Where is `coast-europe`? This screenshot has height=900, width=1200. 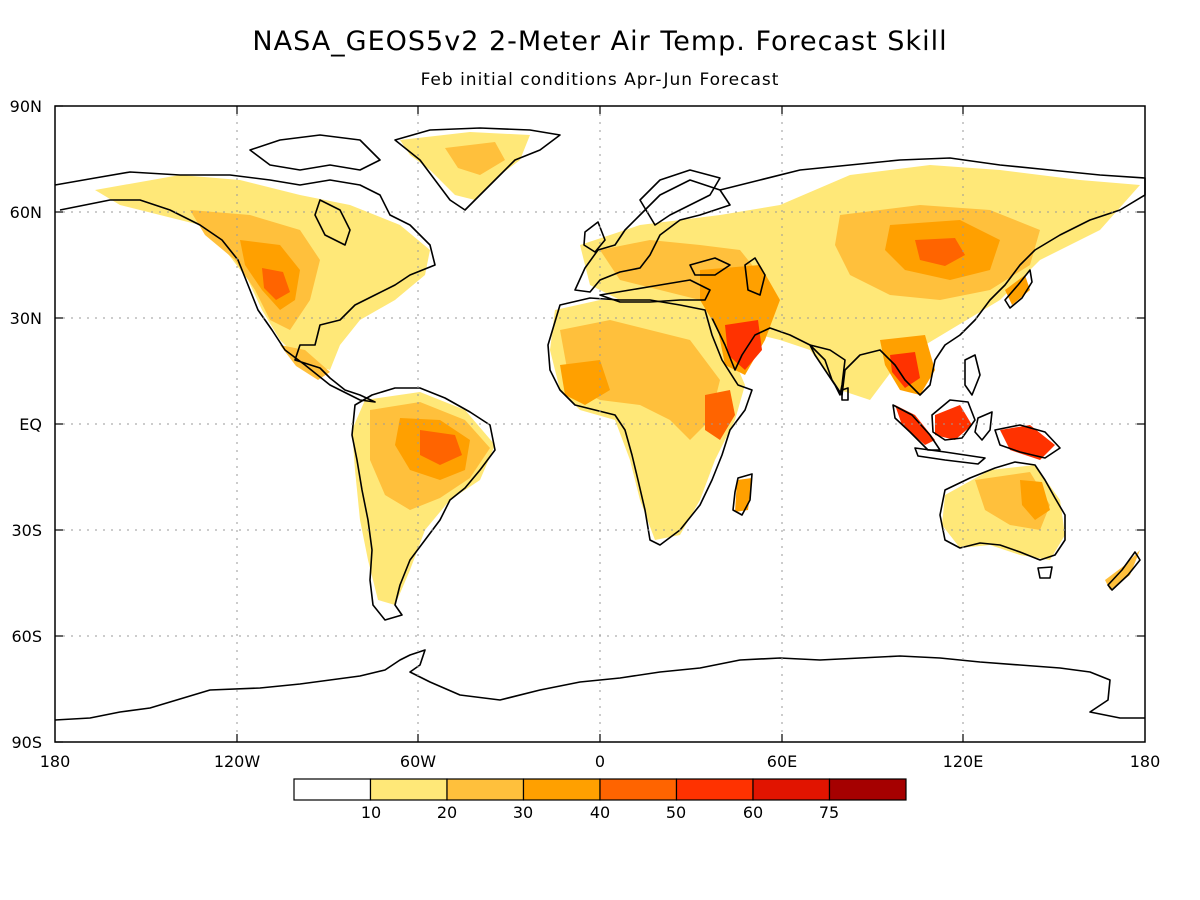
coast-europe is located at coordinates (652, 236).